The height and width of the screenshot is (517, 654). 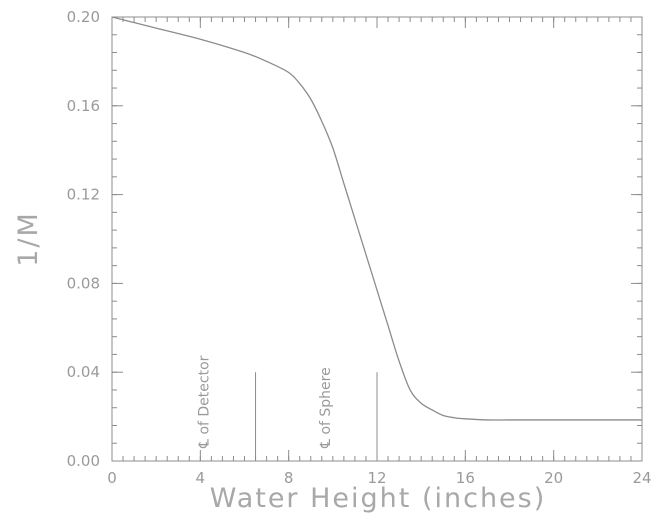 I want to click on y-tick-label: 0.12, so click(x=83, y=195).